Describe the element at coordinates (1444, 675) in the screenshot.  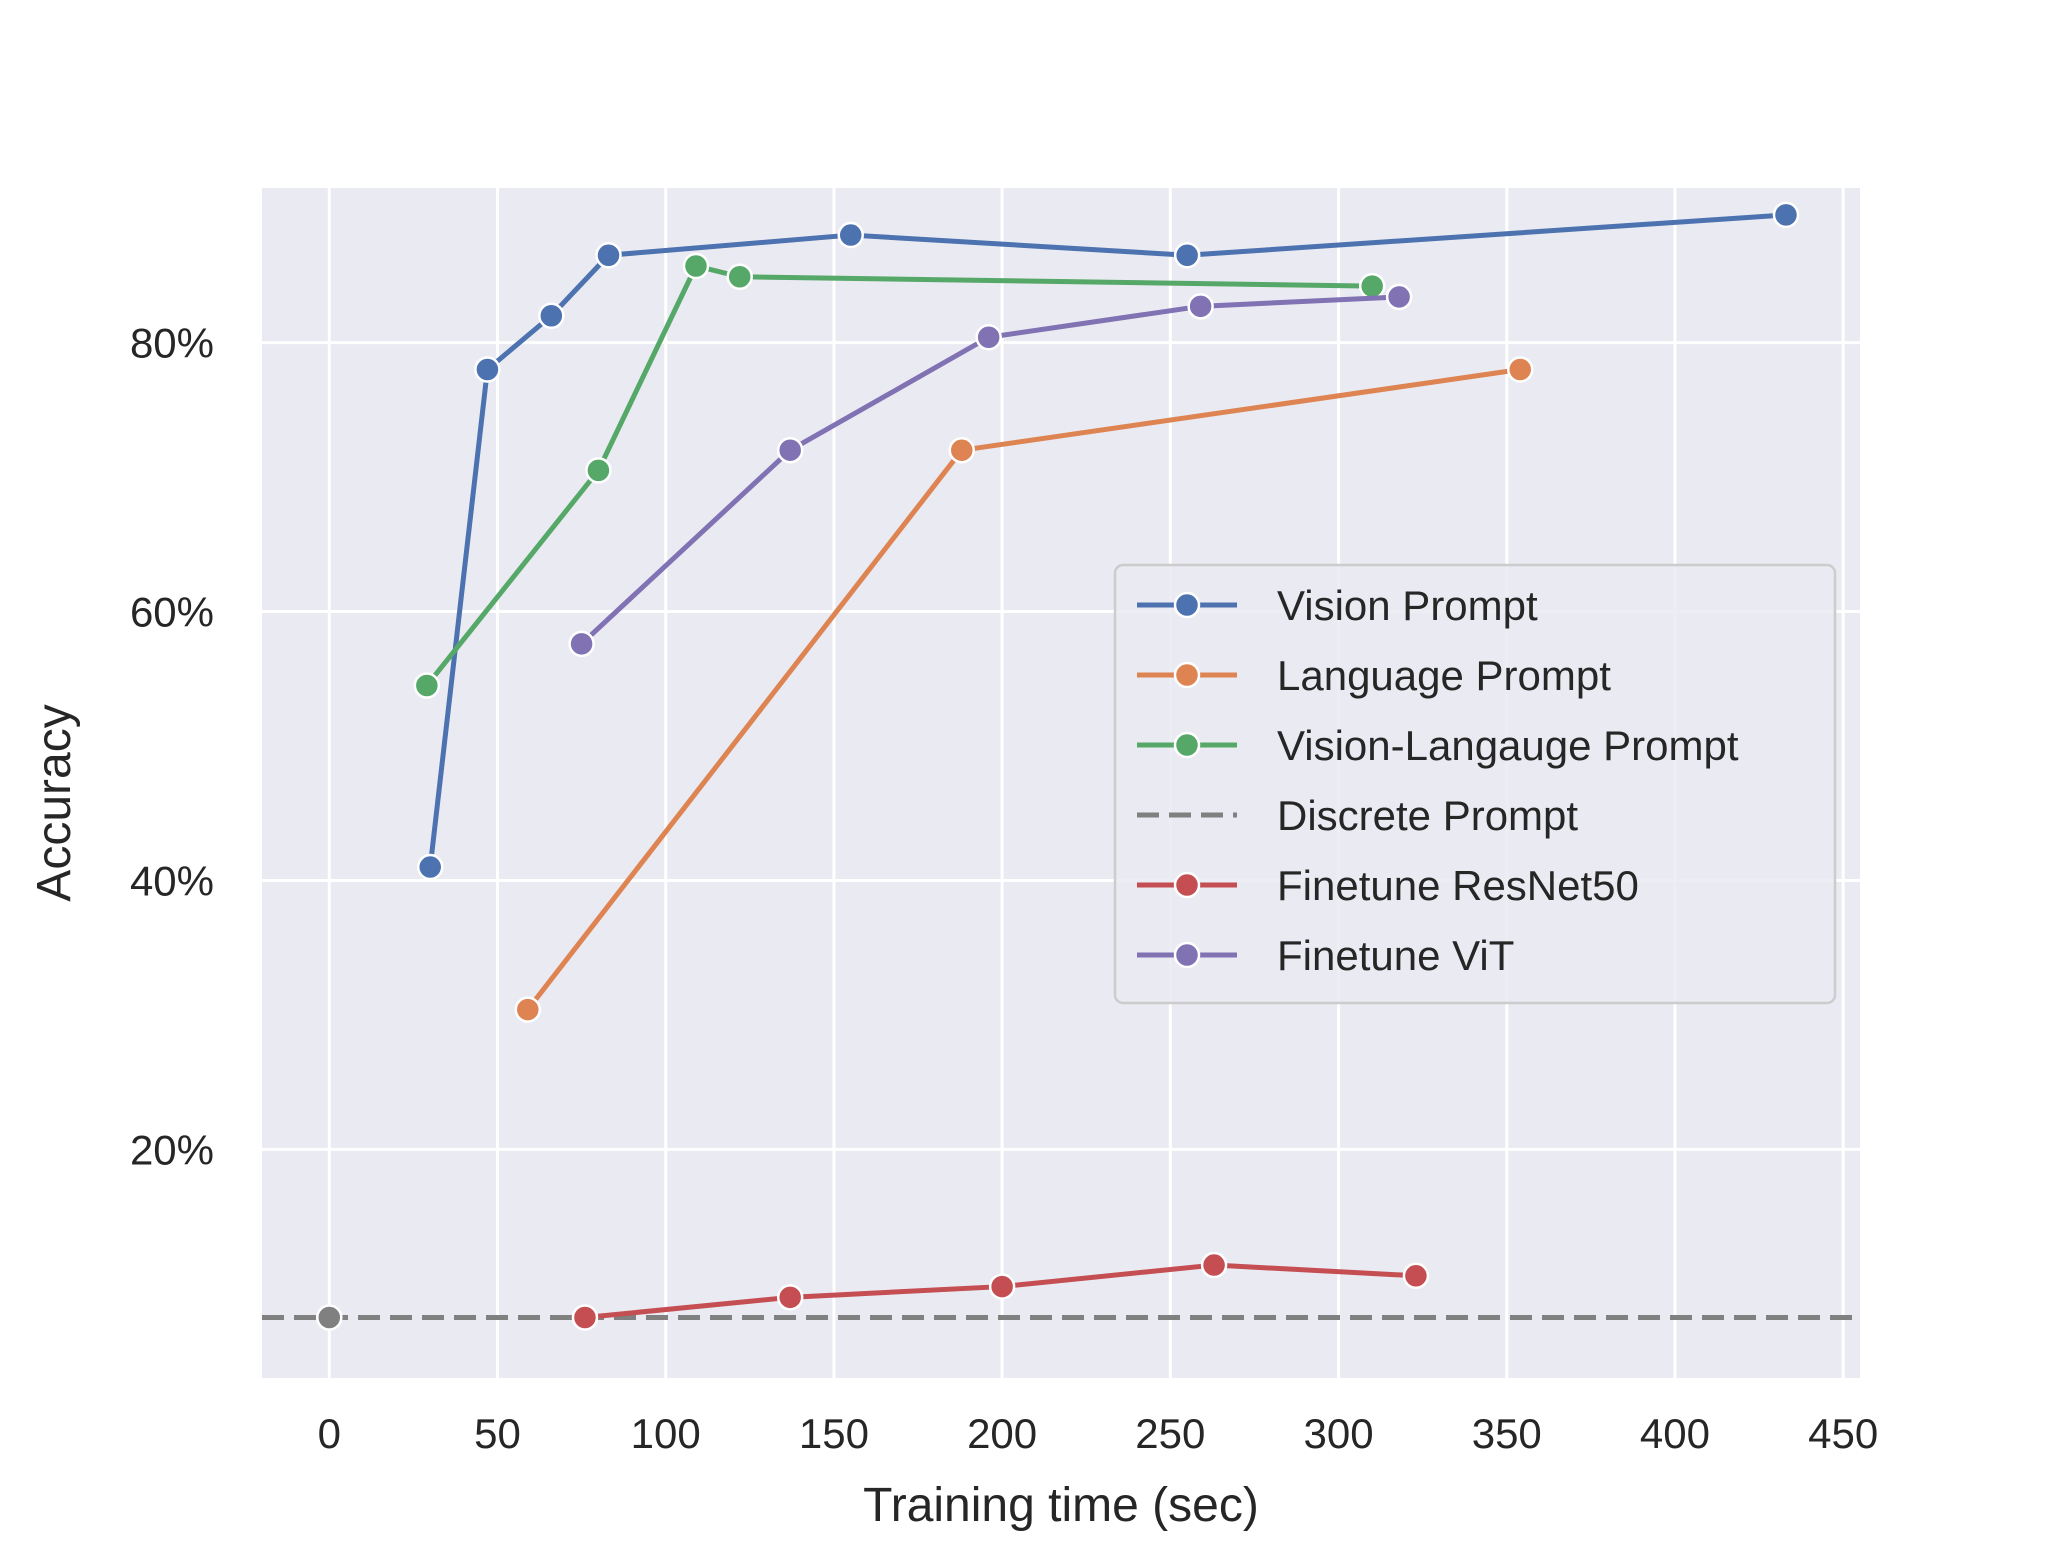
I see `legend-label: Language Prompt` at that location.